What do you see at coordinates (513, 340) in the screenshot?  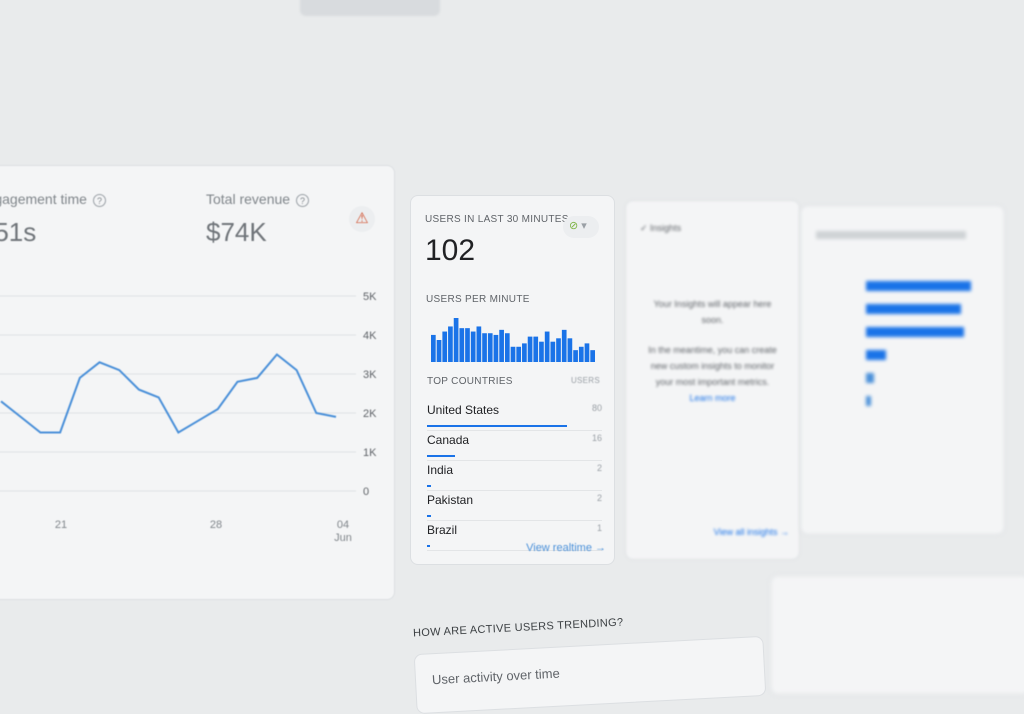 I see `users-per-minute-chart` at bounding box center [513, 340].